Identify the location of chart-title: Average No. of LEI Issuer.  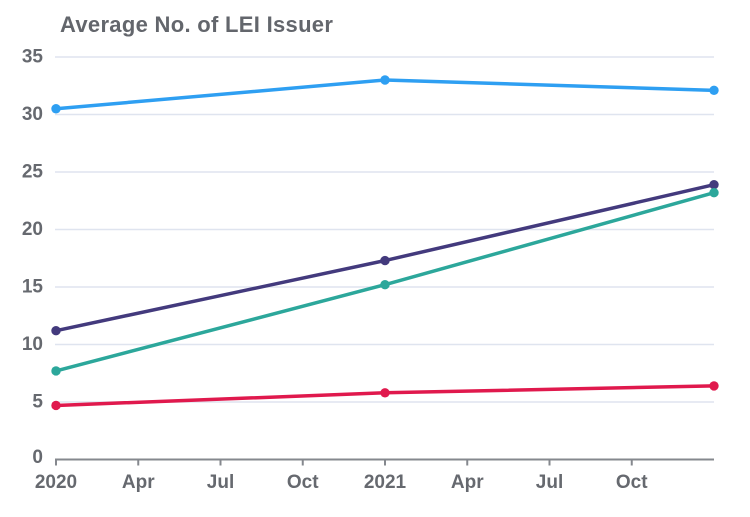
(197, 24).